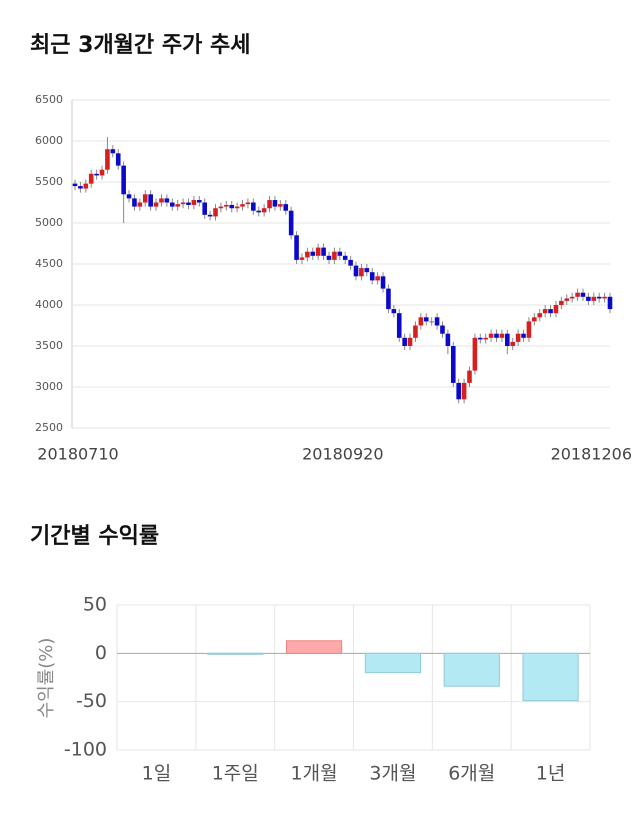  Describe the element at coordinates (471, 774) in the screenshot. I see `x-tick-label: 6개월` at that location.